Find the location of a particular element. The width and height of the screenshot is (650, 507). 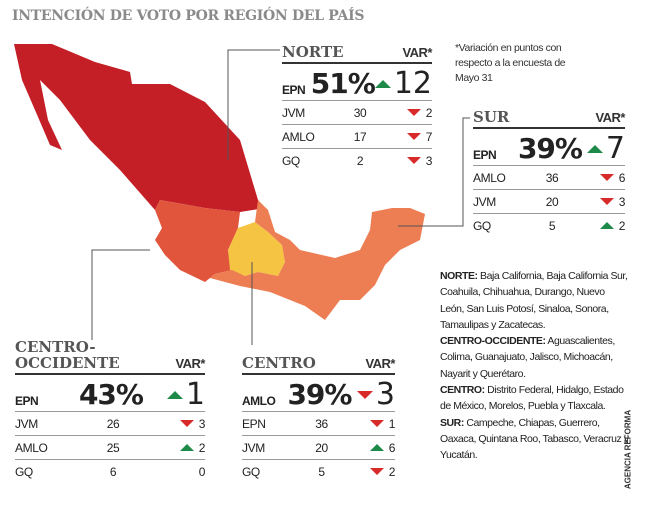

variation-value: 12 is located at coordinates (412, 83).